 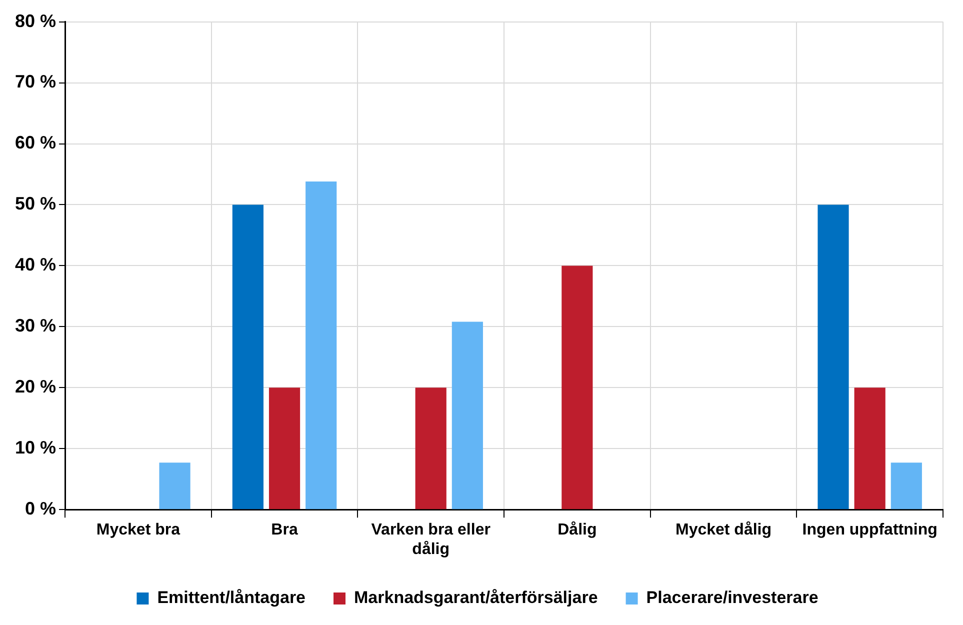 What do you see at coordinates (35, 386) in the screenshot?
I see `y-tick-label: 20 %` at bounding box center [35, 386].